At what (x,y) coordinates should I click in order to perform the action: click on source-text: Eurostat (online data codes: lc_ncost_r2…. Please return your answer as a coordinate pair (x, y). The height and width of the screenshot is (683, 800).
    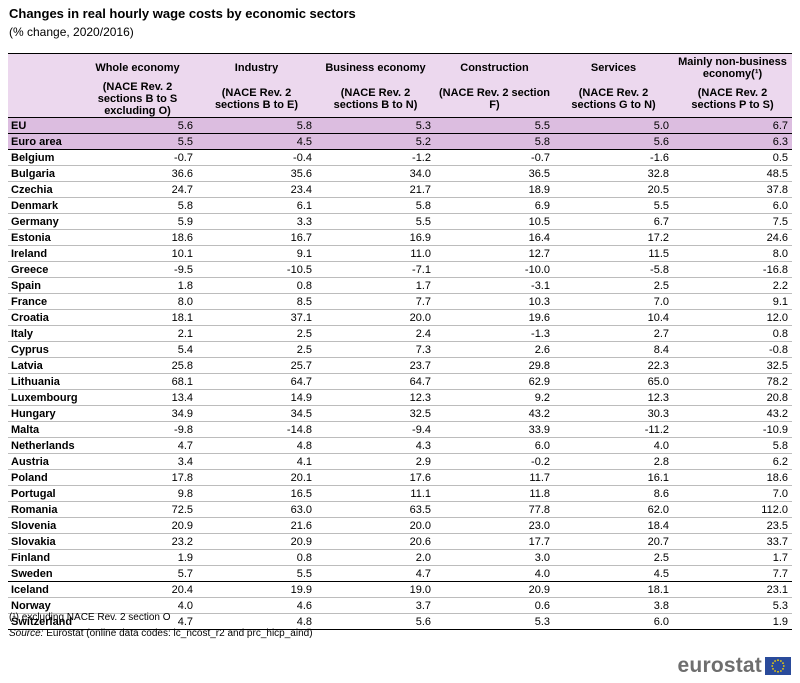
    Looking at the image, I should click on (179, 633).